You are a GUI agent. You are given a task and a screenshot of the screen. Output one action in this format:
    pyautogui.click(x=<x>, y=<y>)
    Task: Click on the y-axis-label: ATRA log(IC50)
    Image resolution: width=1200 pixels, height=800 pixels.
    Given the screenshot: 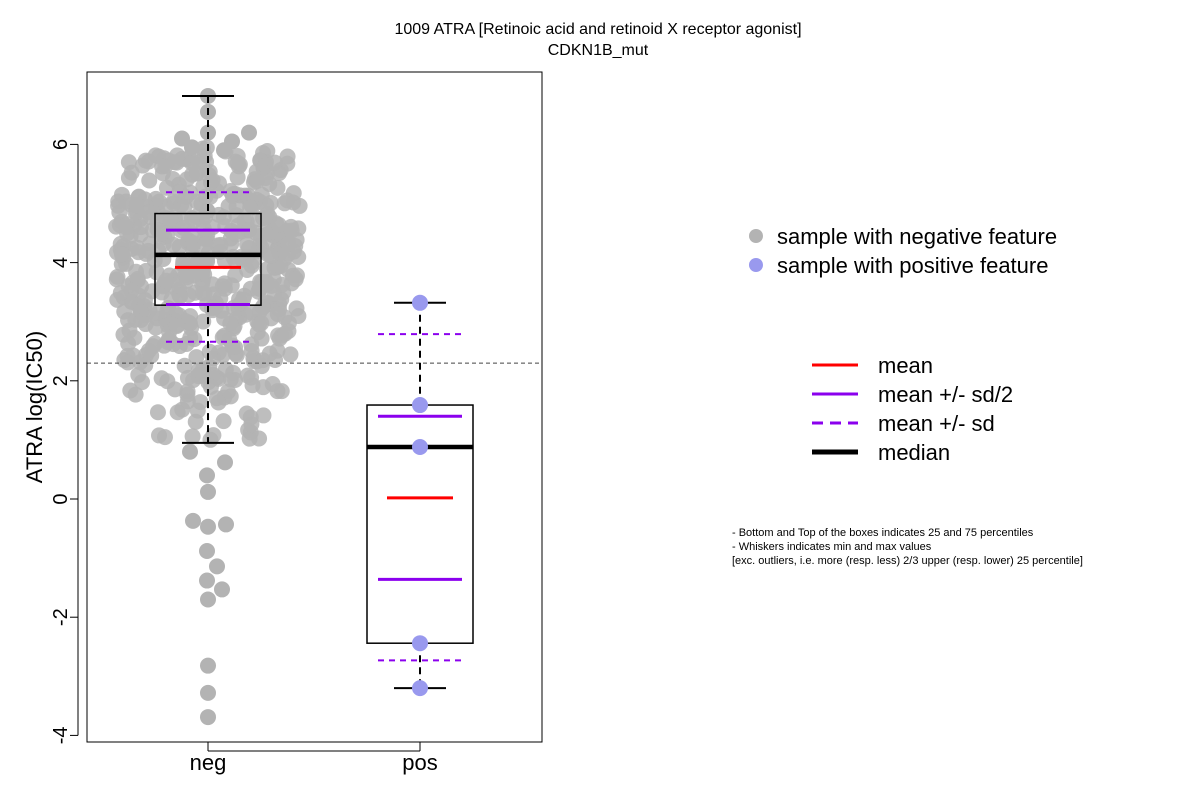 What is the action you would take?
    pyautogui.click(x=34, y=407)
    